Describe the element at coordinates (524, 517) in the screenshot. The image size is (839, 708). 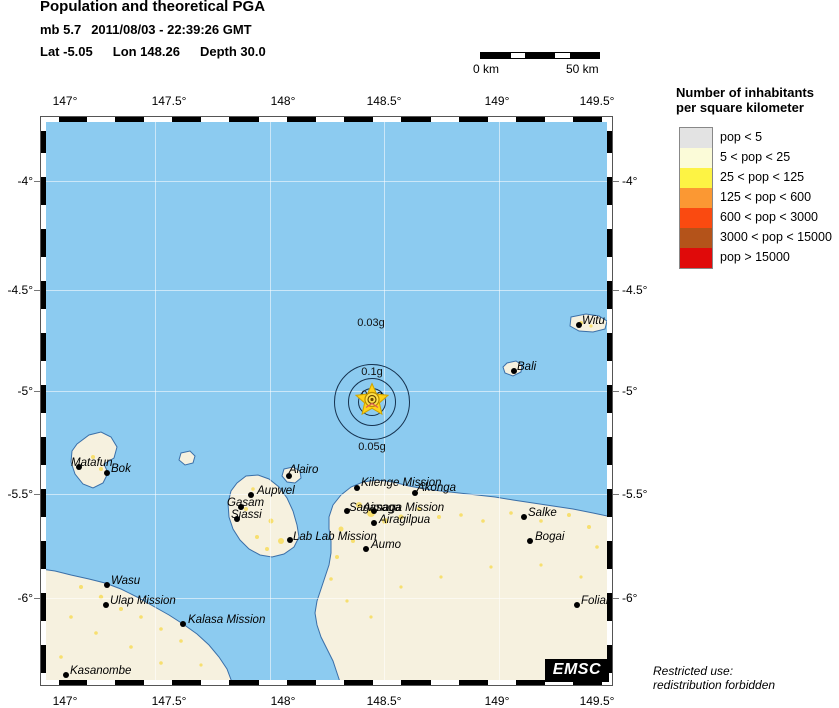
I see `city-dot-salke` at that location.